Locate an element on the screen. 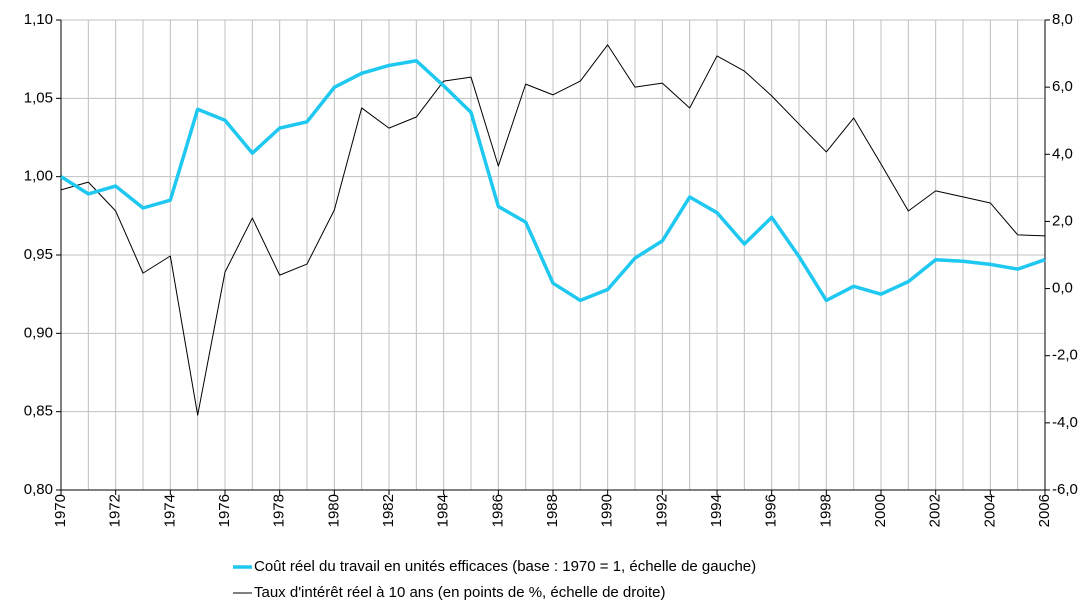 This screenshot has height=601, width=1091. y-tick-label: 1,05 is located at coordinates (38, 97).